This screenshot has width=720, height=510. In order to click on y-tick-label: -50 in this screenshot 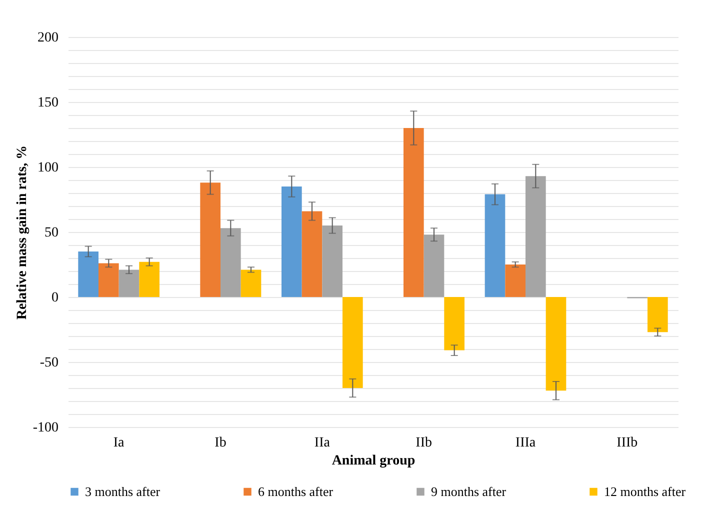, I will do `click(49, 363)`.